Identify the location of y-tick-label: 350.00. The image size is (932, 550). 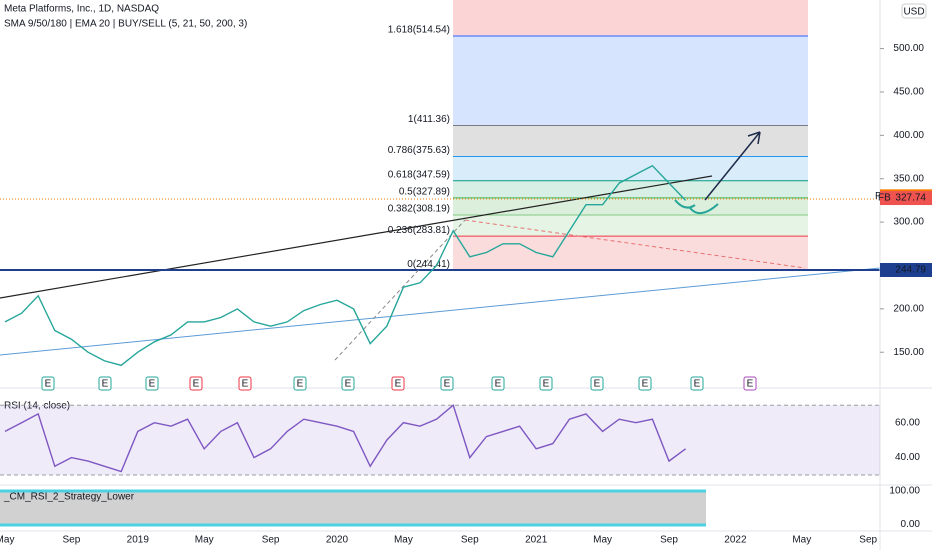
(908, 178).